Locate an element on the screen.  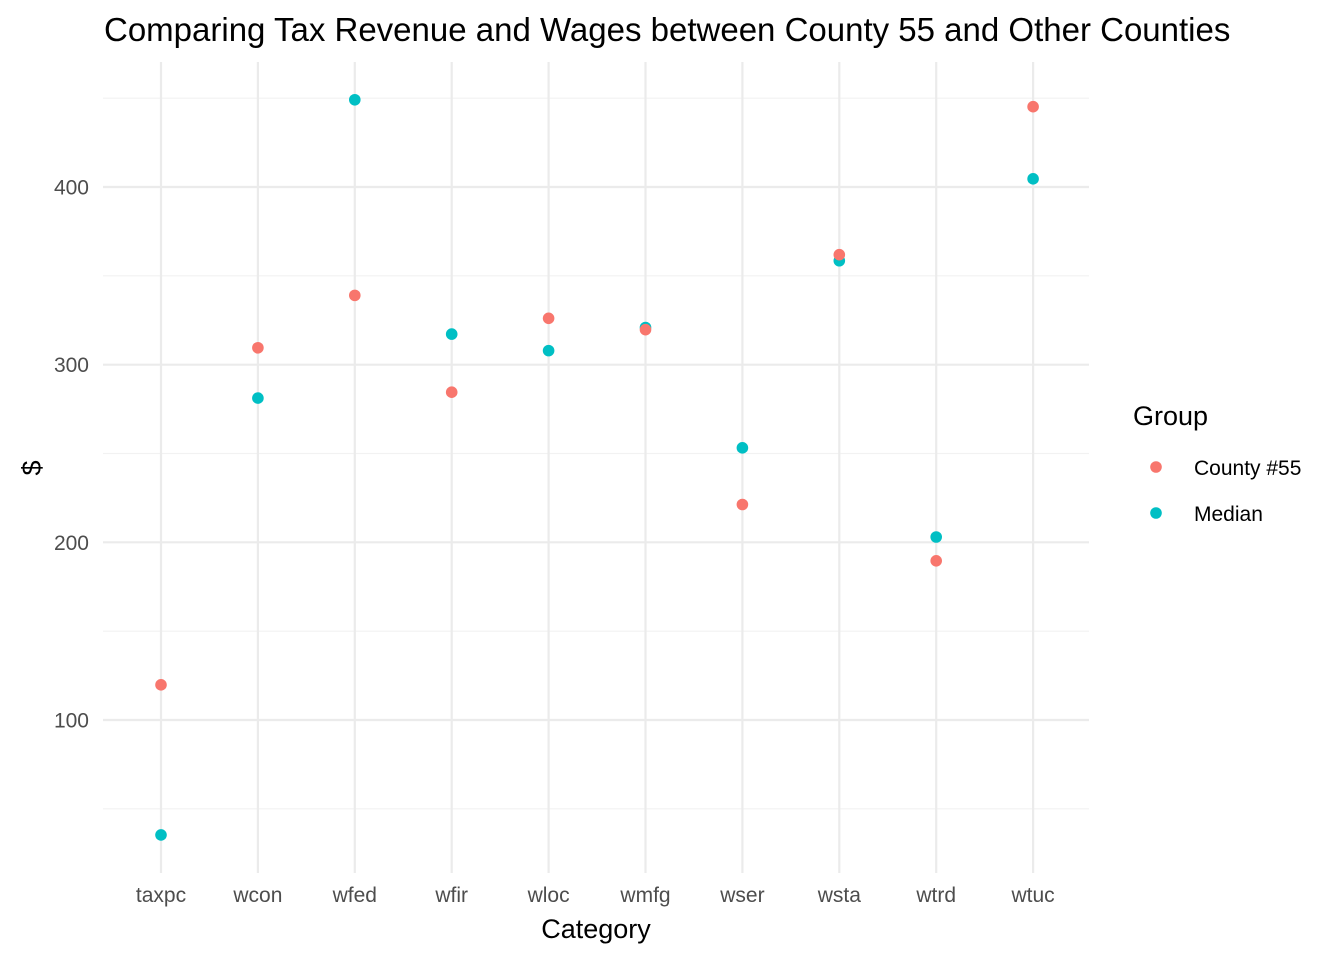
point-county-55-taxpc is located at coordinates (161, 685).